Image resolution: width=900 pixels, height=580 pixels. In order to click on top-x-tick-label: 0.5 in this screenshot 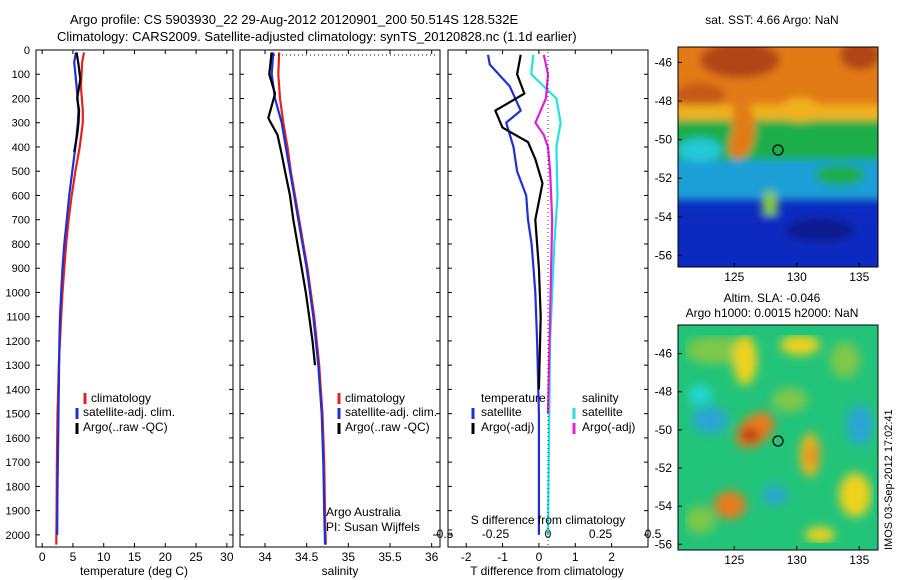, I will do `click(653, 534)`.